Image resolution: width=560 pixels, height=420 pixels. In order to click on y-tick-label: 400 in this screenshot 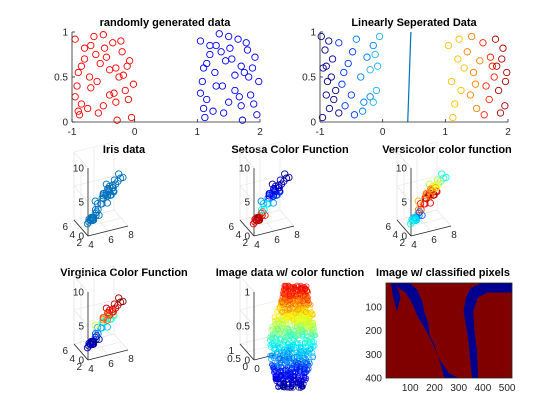, I will do `click(373, 379)`.